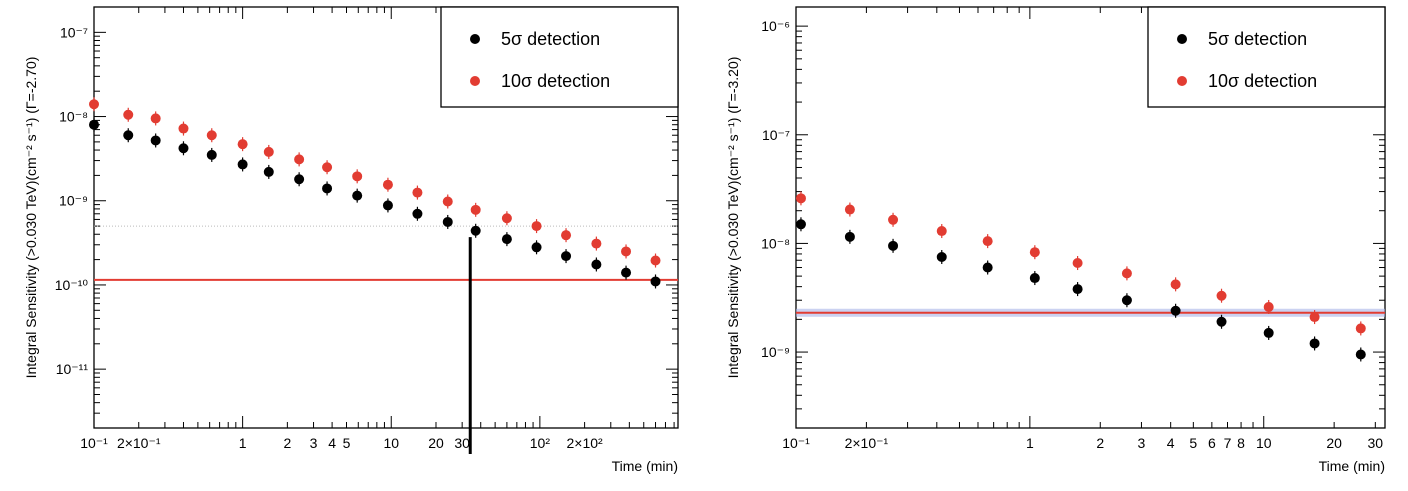  What do you see at coordinates (73, 201) in the screenshot?
I see `y-tick-label: 10⁻⁹` at bounding box center [73, 201].